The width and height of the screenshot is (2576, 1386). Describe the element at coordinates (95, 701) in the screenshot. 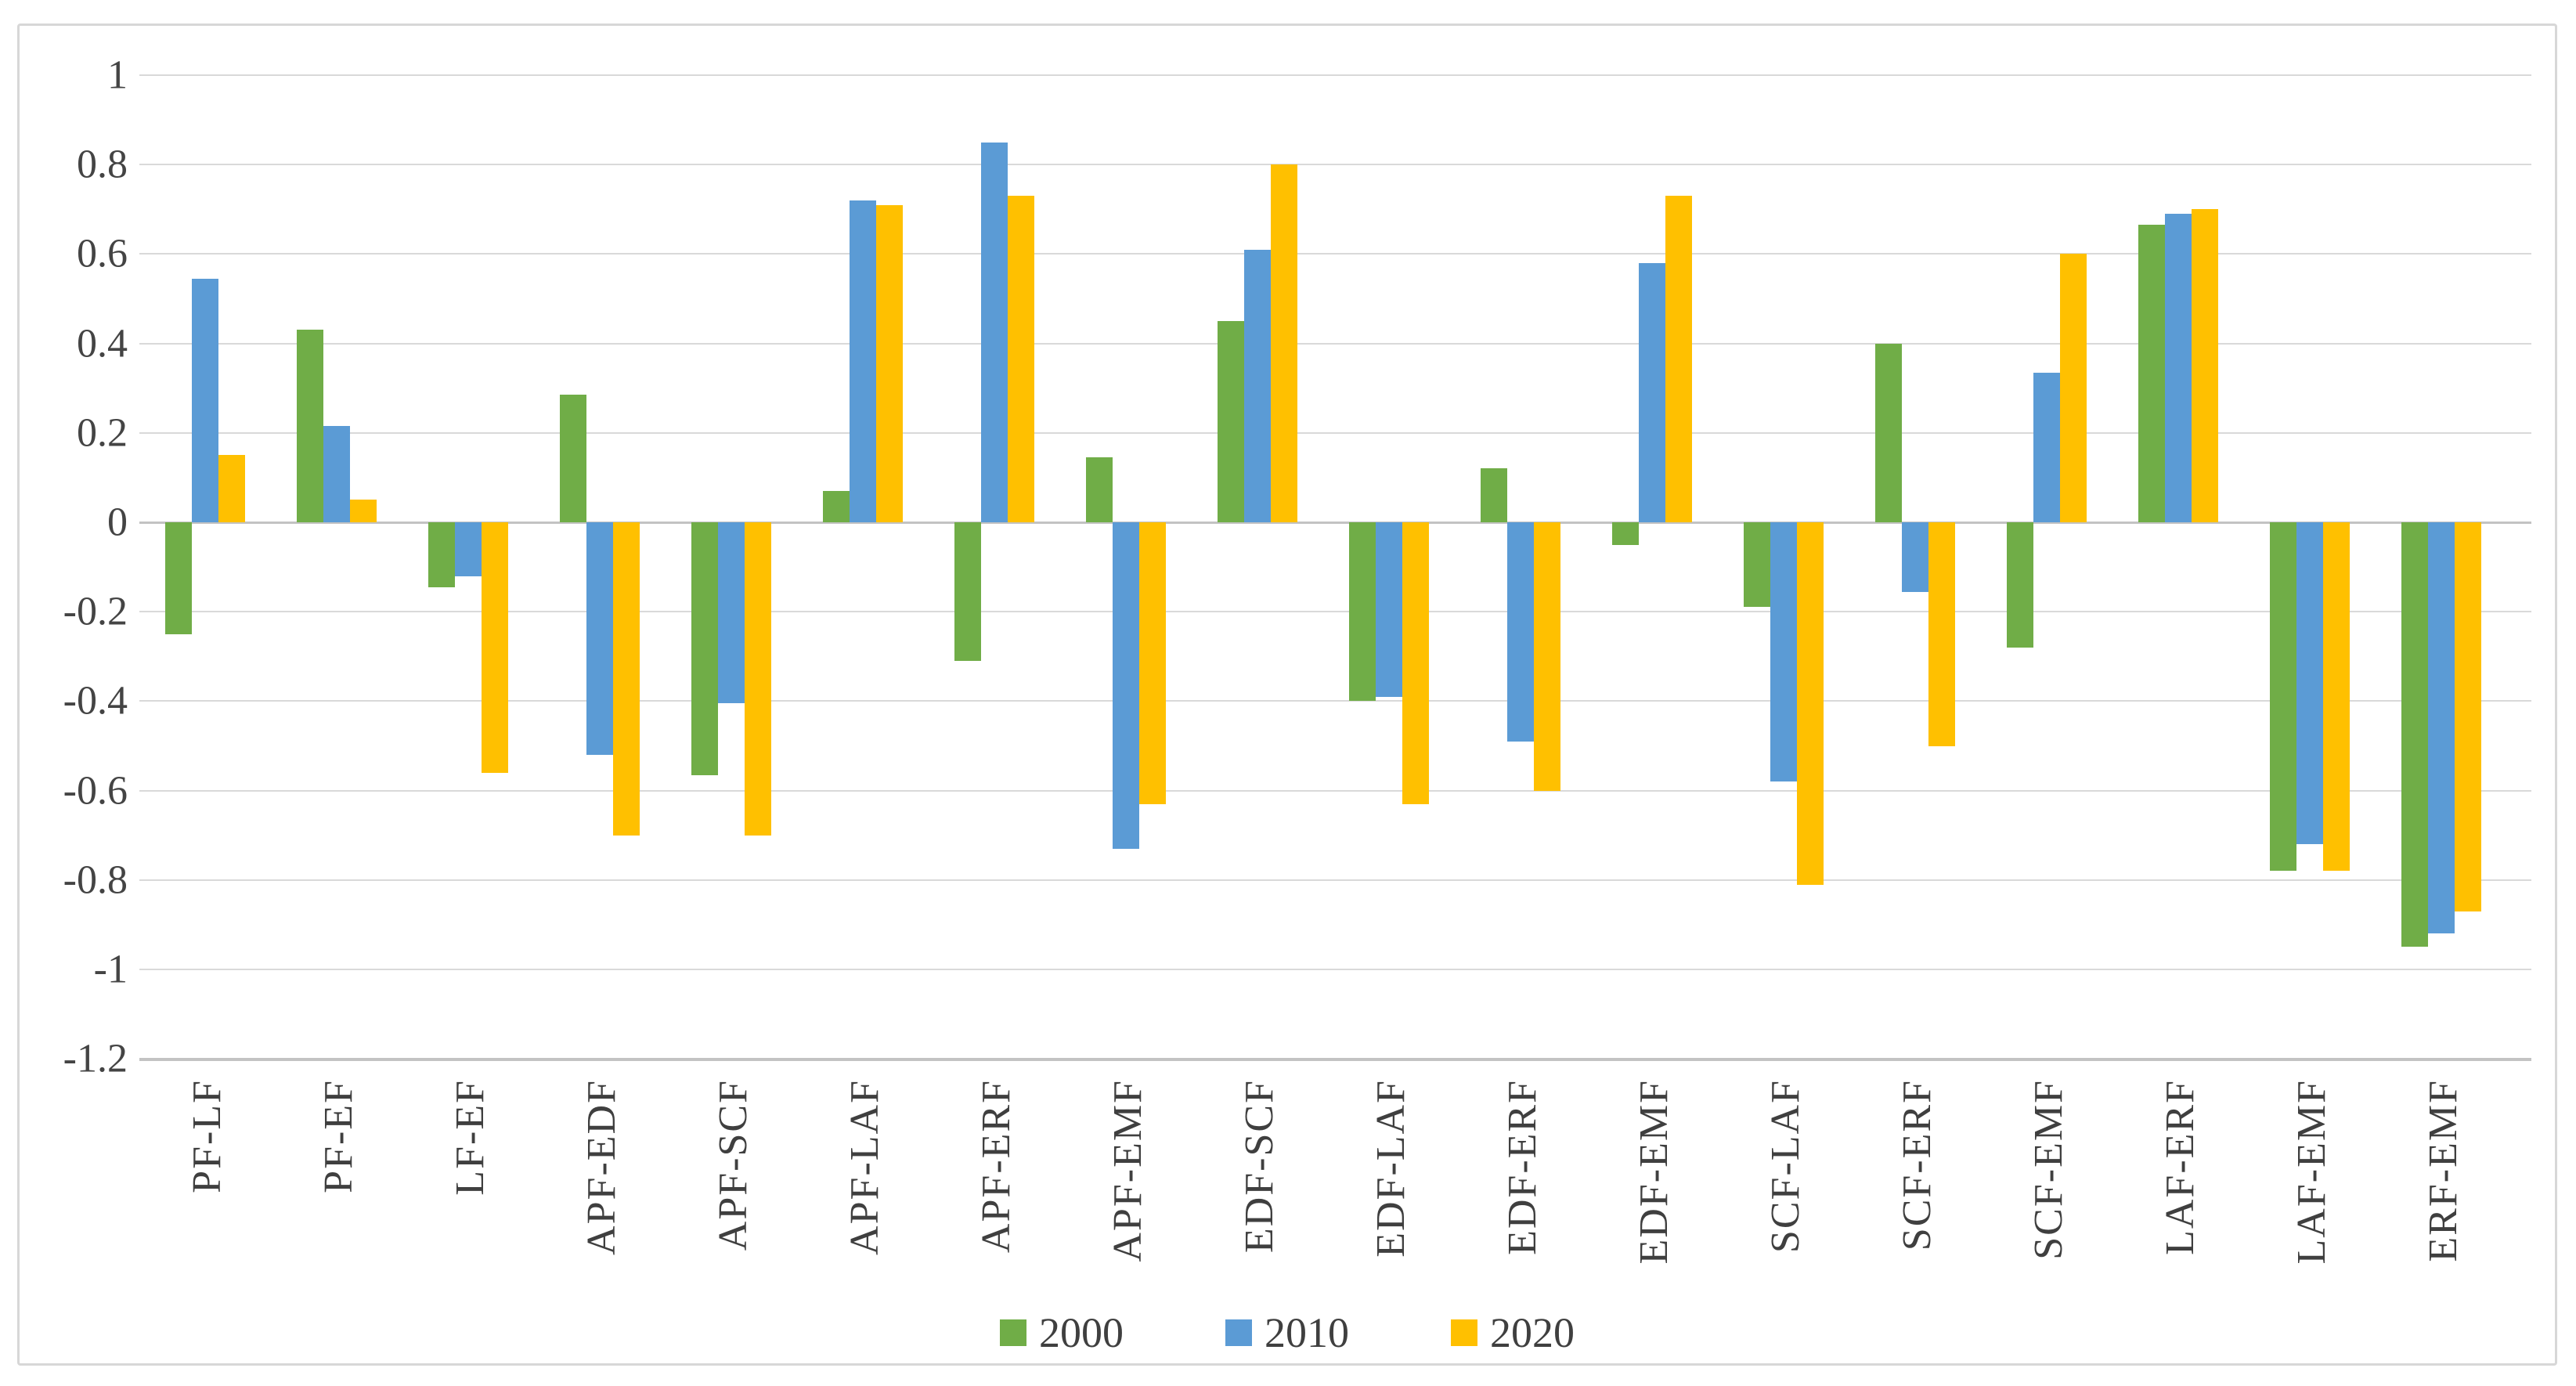

I see `y-tick-label: -0.4` at that location.